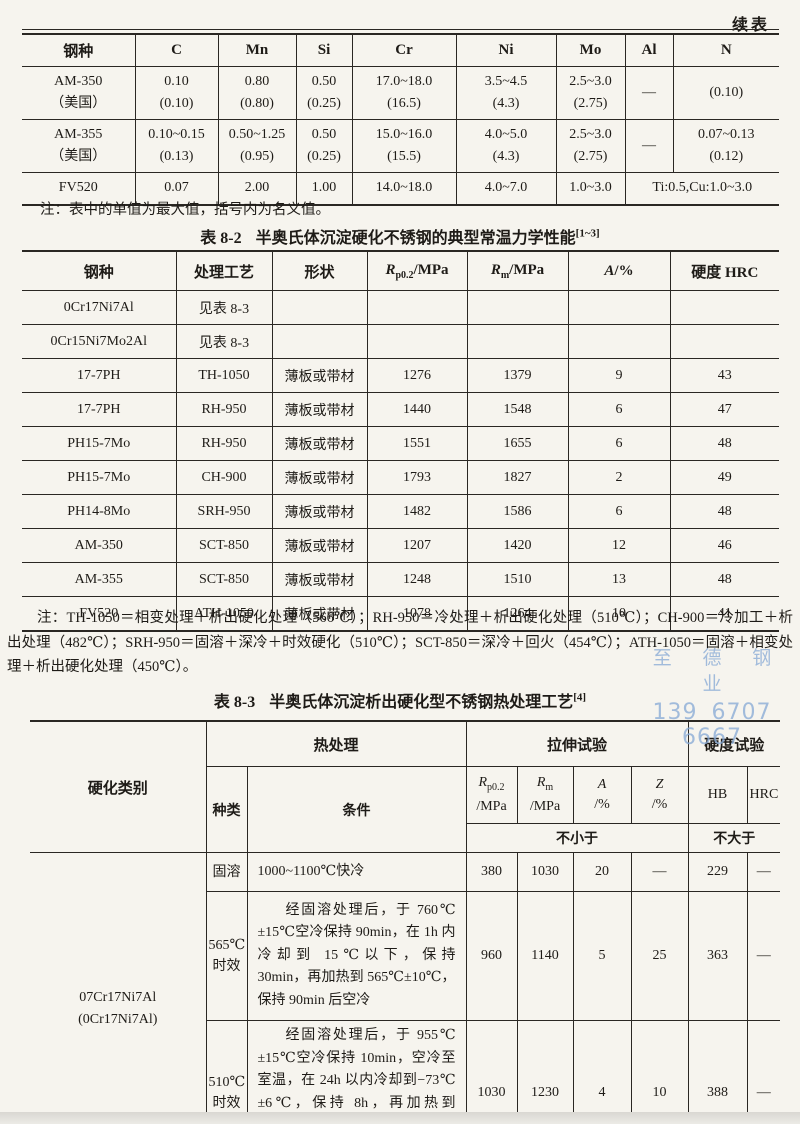  I want to click on t3-header-tensile-test: 拉伸试验, so click(577, 743).